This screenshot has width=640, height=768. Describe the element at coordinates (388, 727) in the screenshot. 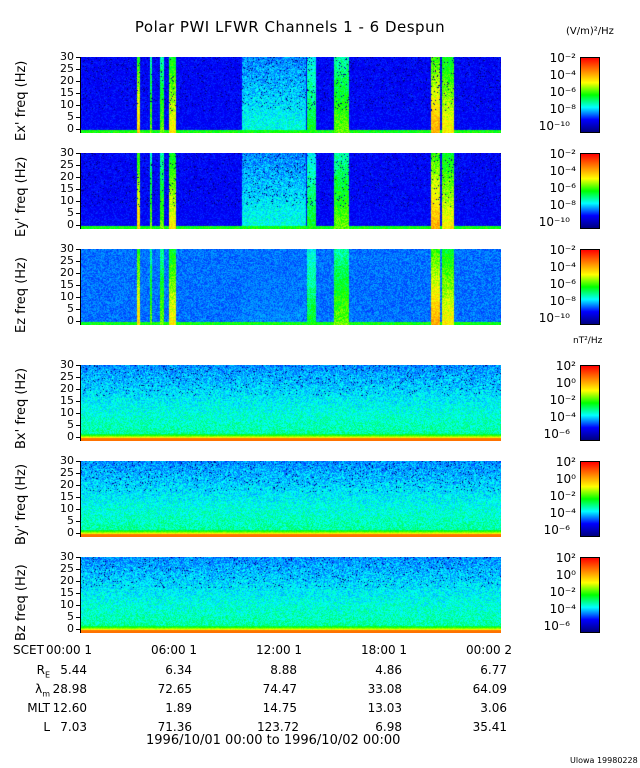

I see `ephemeris-value: 6.98` at that location.